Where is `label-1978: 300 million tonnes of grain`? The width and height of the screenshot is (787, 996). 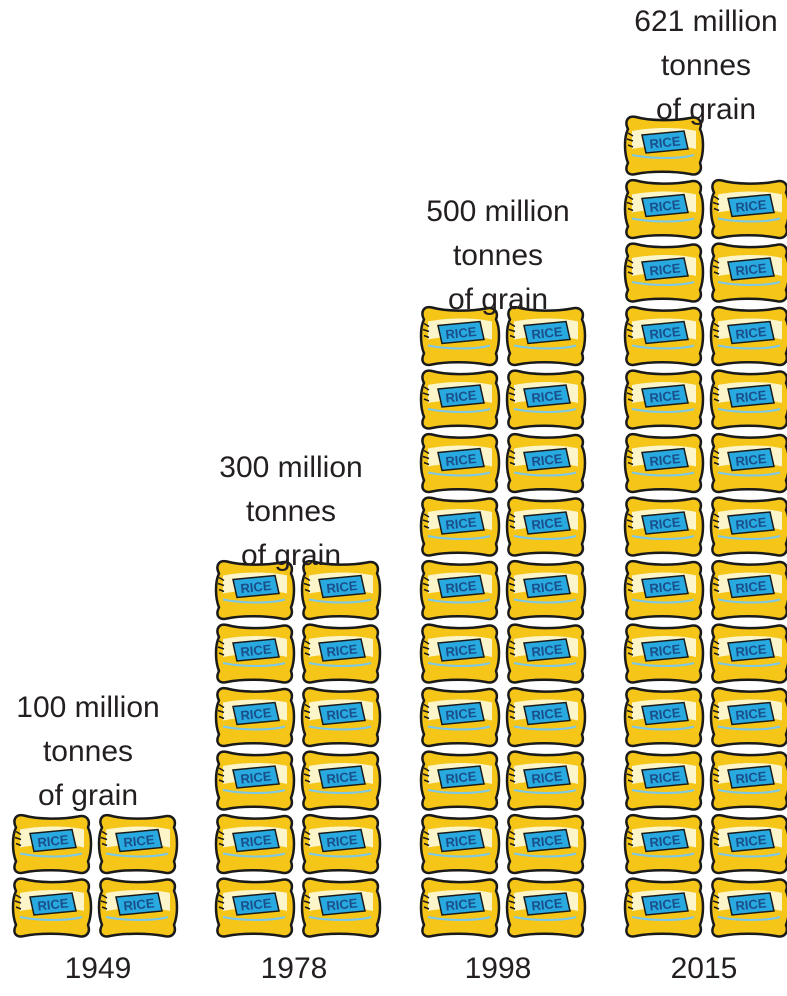
label-1978: 300 million tonnes of grain is located at coordinates (291, 512).